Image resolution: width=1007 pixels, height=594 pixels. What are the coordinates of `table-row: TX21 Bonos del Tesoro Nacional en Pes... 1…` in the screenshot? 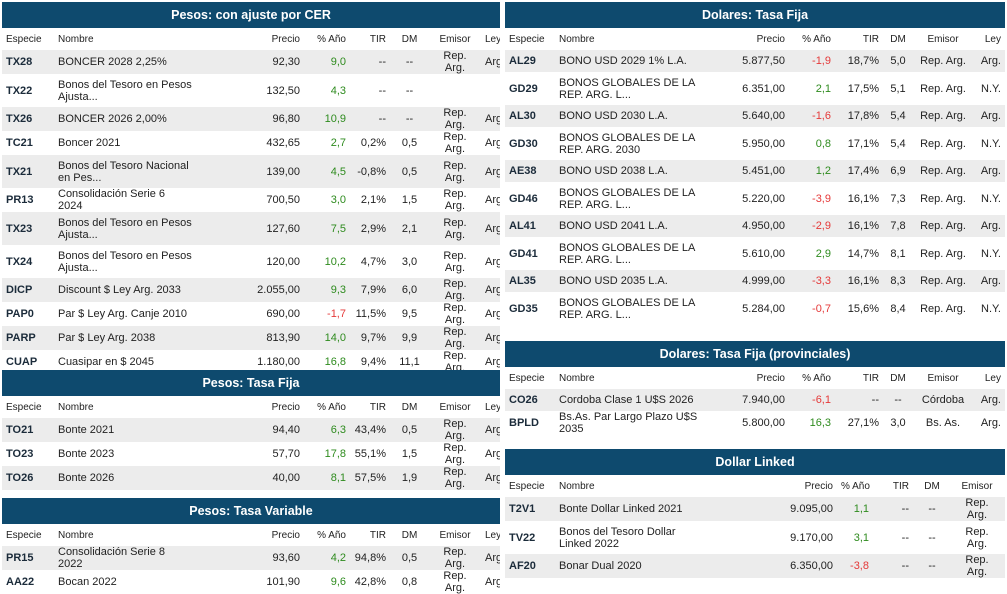 It's located at (251, 171).